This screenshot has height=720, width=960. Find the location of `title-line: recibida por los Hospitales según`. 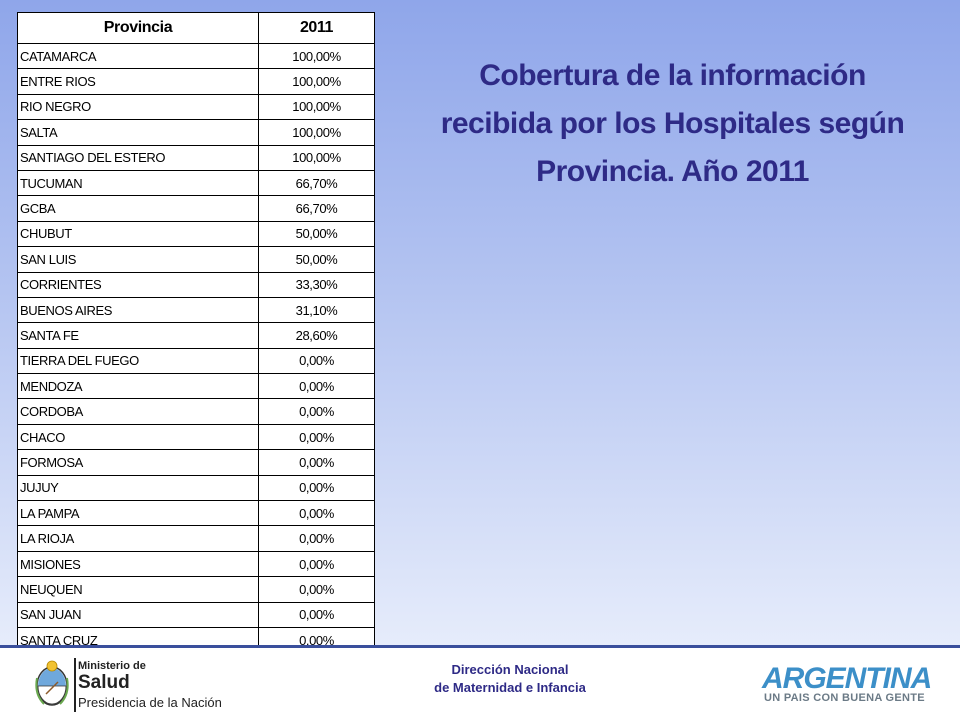

title-line: recibida por los Hospitales según is located at coordinates (672, 123).